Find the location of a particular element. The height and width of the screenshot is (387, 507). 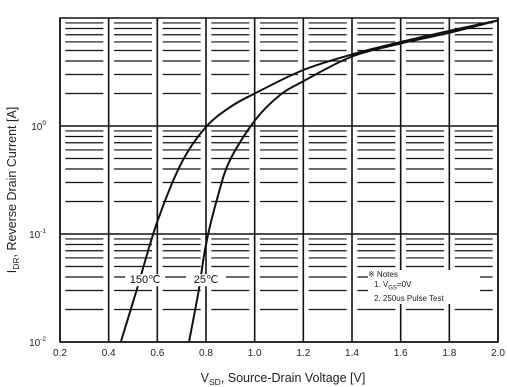

y-tick-label: 10⁻² is located at coordinates (37, 342).